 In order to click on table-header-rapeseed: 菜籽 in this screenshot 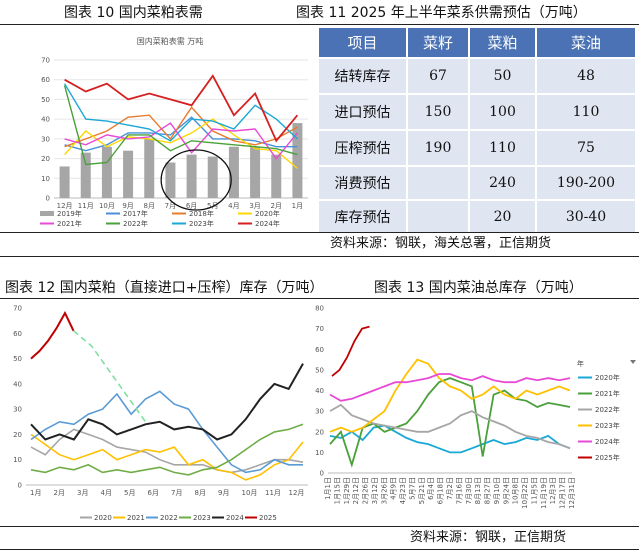, I will do `click(438, 42)`.